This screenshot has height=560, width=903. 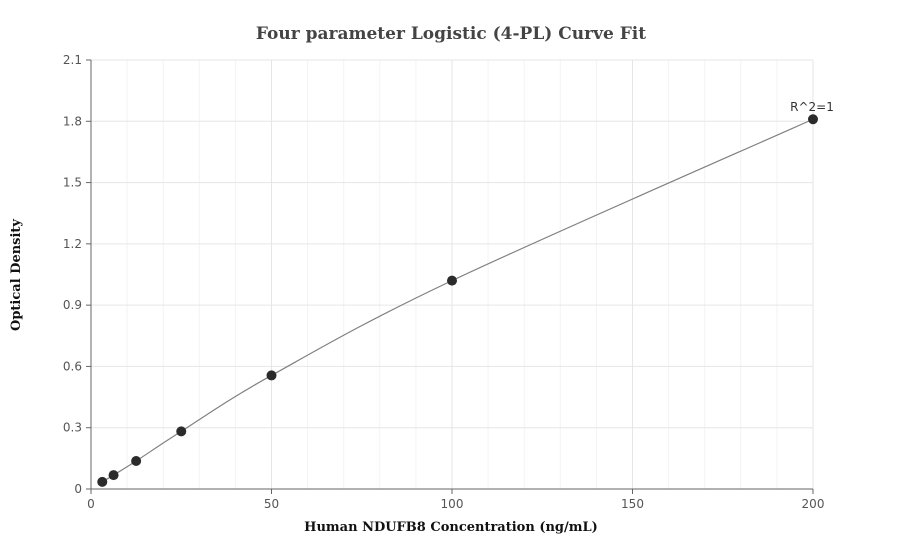 What do you see at coordinates (91, 504) in the screenshot?
I see `x-tick-label: 0` at bounding box center [91, 504].